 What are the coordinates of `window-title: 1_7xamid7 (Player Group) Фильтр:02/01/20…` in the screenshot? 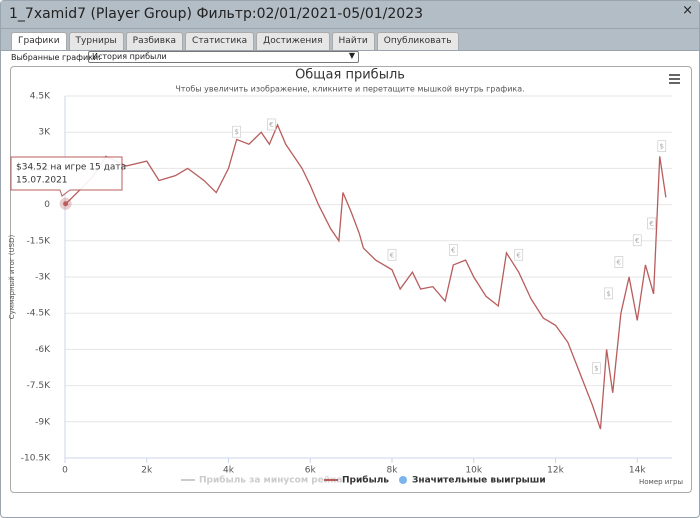 It's located at (216, 14).